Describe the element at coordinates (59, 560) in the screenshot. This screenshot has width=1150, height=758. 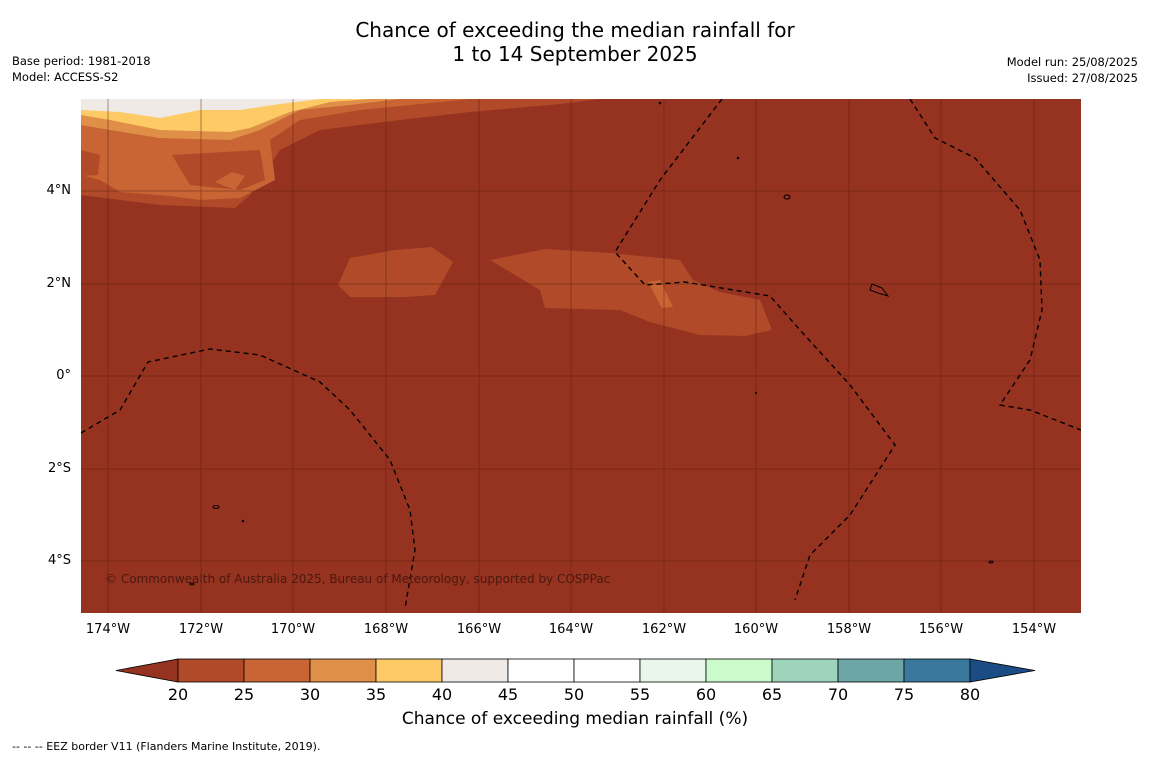
I see `y-label-4s: 4°S` at that location.